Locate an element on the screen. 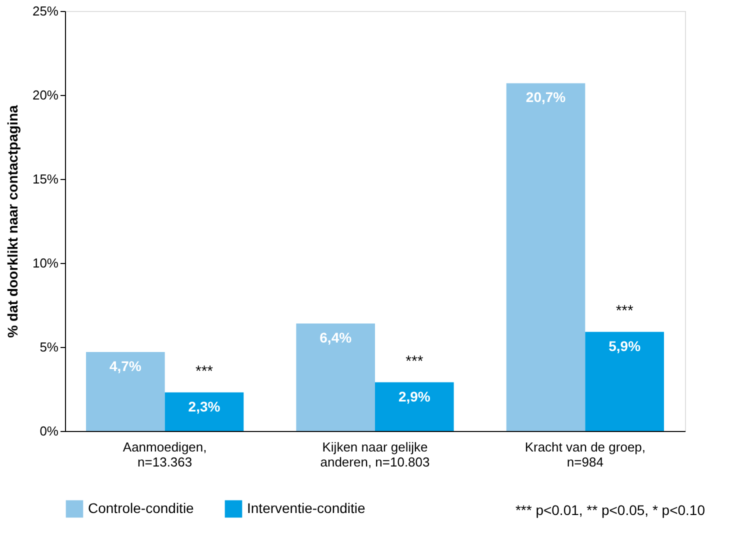  x-tick-label: Kracht van de groep, n=984 is located at coordinates (585, 455).